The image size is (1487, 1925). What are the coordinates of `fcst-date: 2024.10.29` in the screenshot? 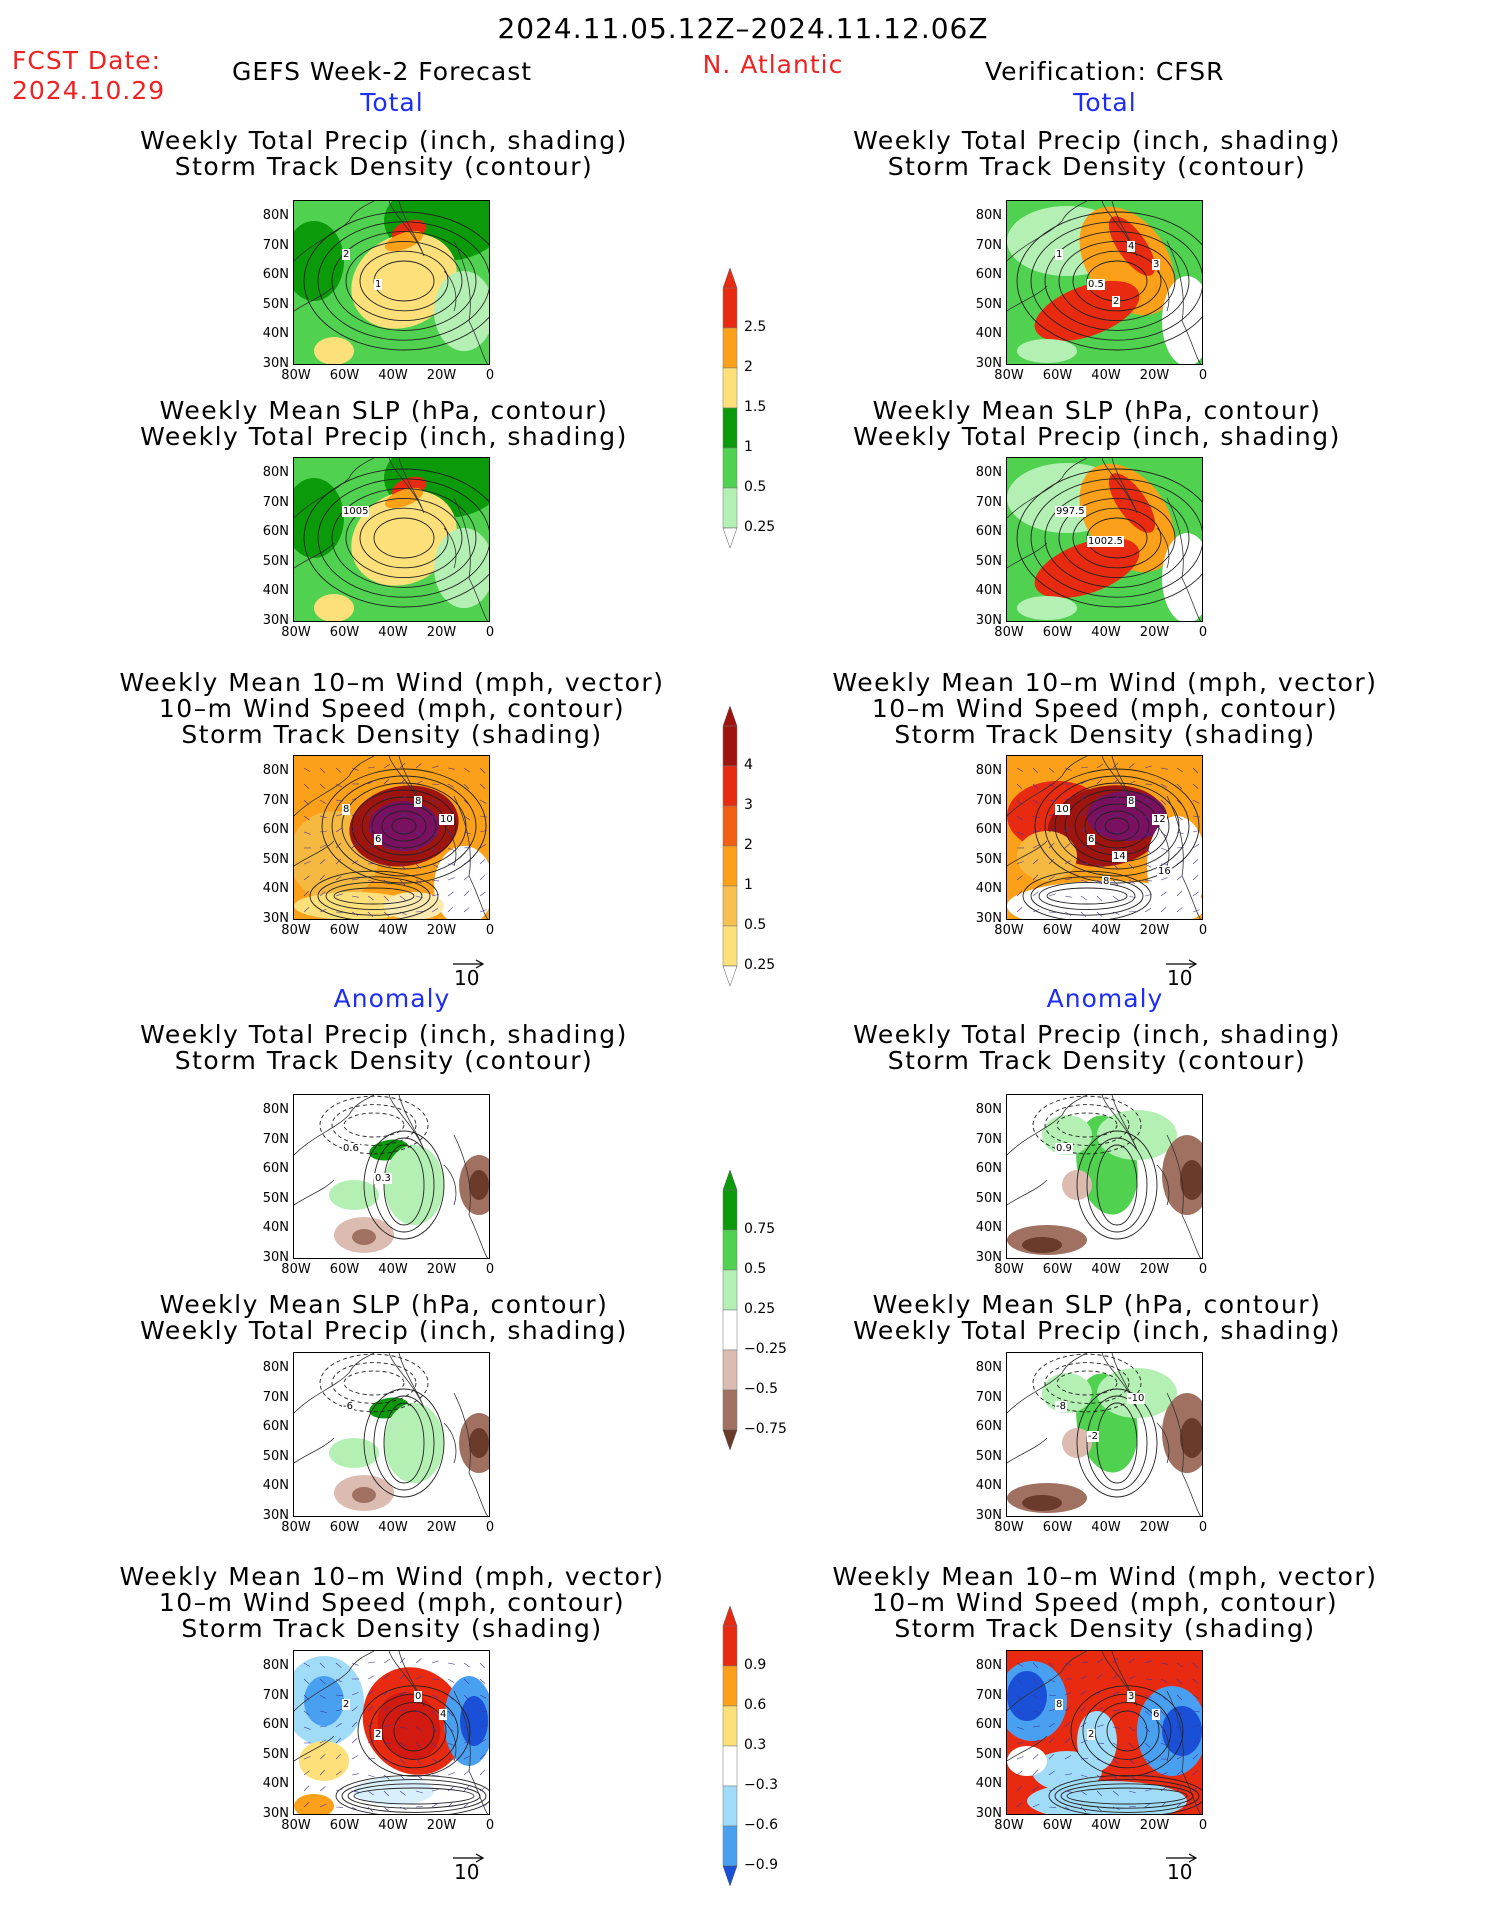 It's located at (89, 90).